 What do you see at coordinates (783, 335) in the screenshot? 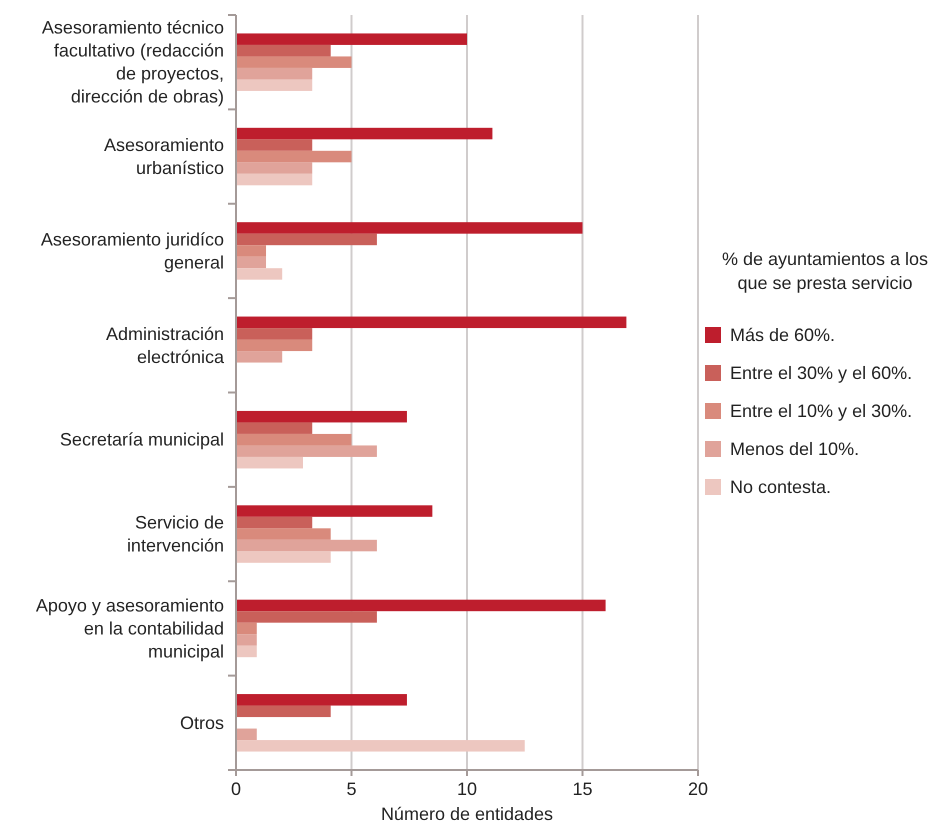
I see `legend-label: Más de 60%.` at bounding box center [783, 335].